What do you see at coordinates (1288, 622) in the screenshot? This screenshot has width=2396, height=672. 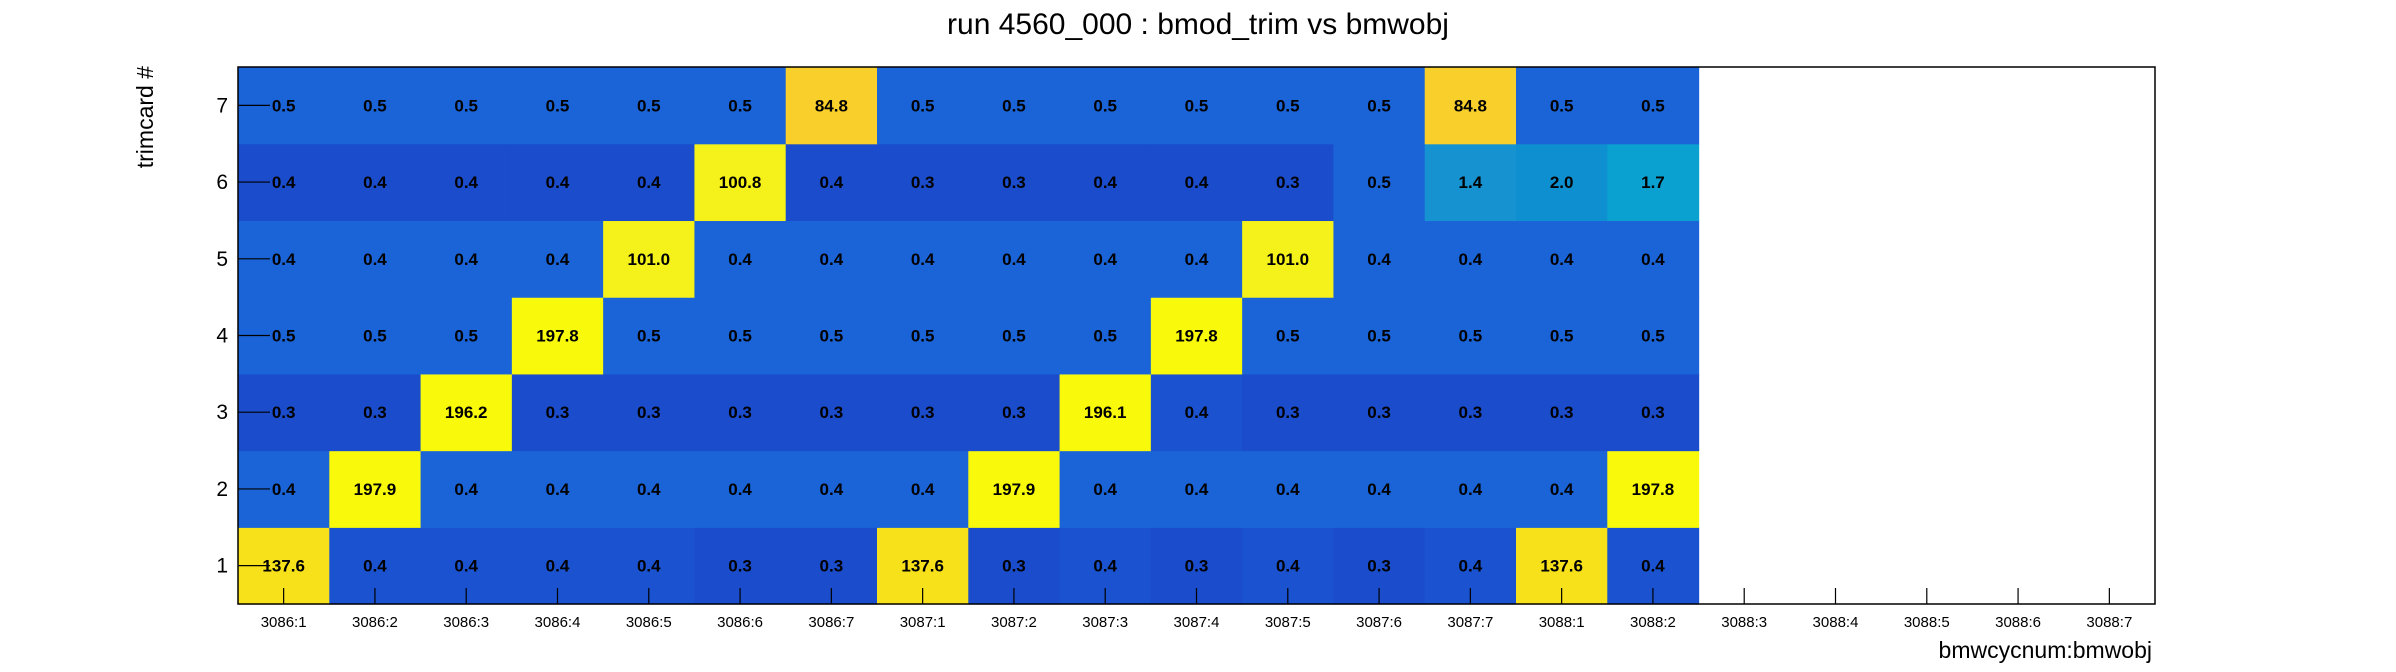 I see `x-tick-label: 3087:5` at bounding box center [1288, 622].